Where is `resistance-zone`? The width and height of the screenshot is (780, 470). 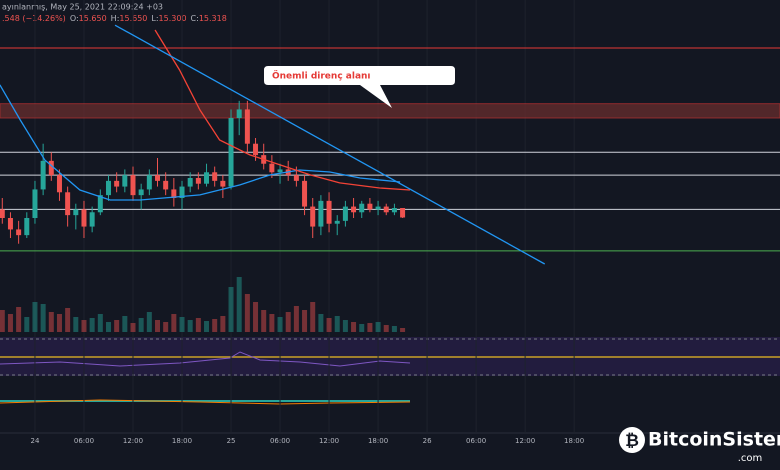 resistance-zone is located at coordinates (390, 111).